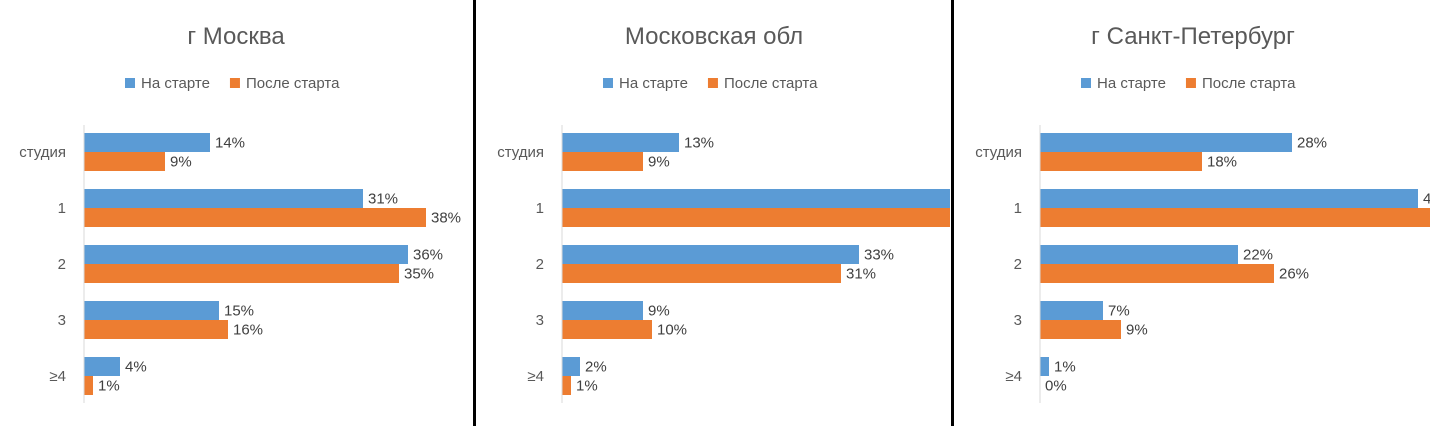 The image size is (1430, 426). What do you see at coordinates (1258, 255) in the screenshot?
I see `data-label: 22%` at bounding box center [1258, 255].